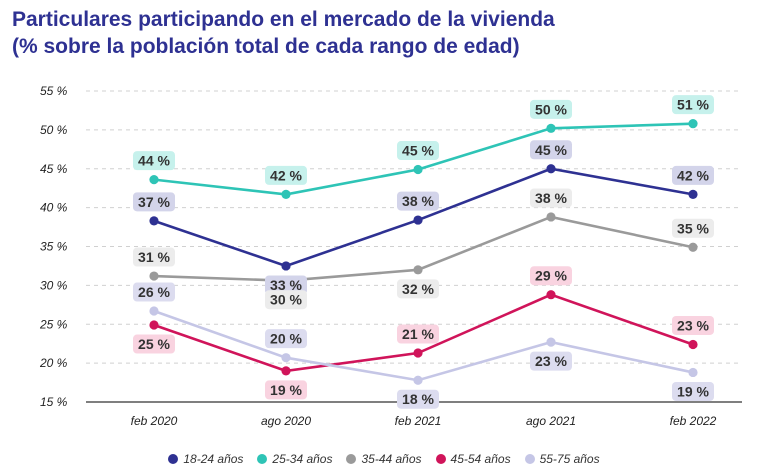 This screenshot has width=768, height=476. I want to click on x-tick-label: feb 2021, so click(418, 421).